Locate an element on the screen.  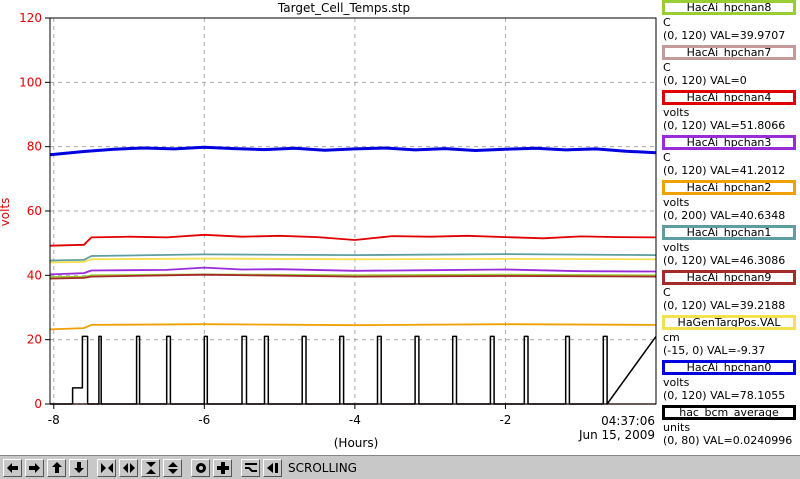
legend-series-name: HaGenTargPos.VAL is located at coordinates (729, 322).